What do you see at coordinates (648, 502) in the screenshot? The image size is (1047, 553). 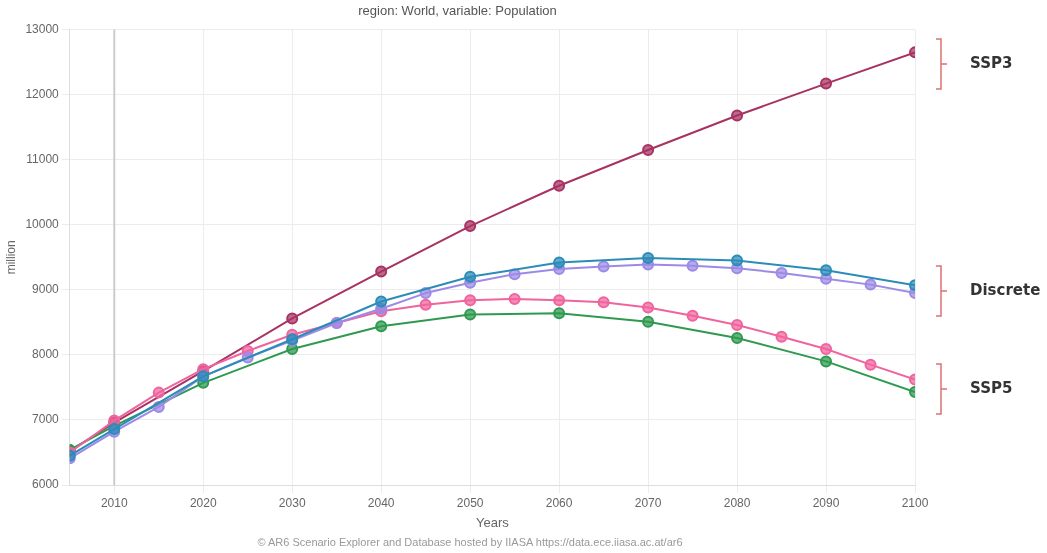 I see `x-tick-label: 2070` at bounding box center [648, 502].